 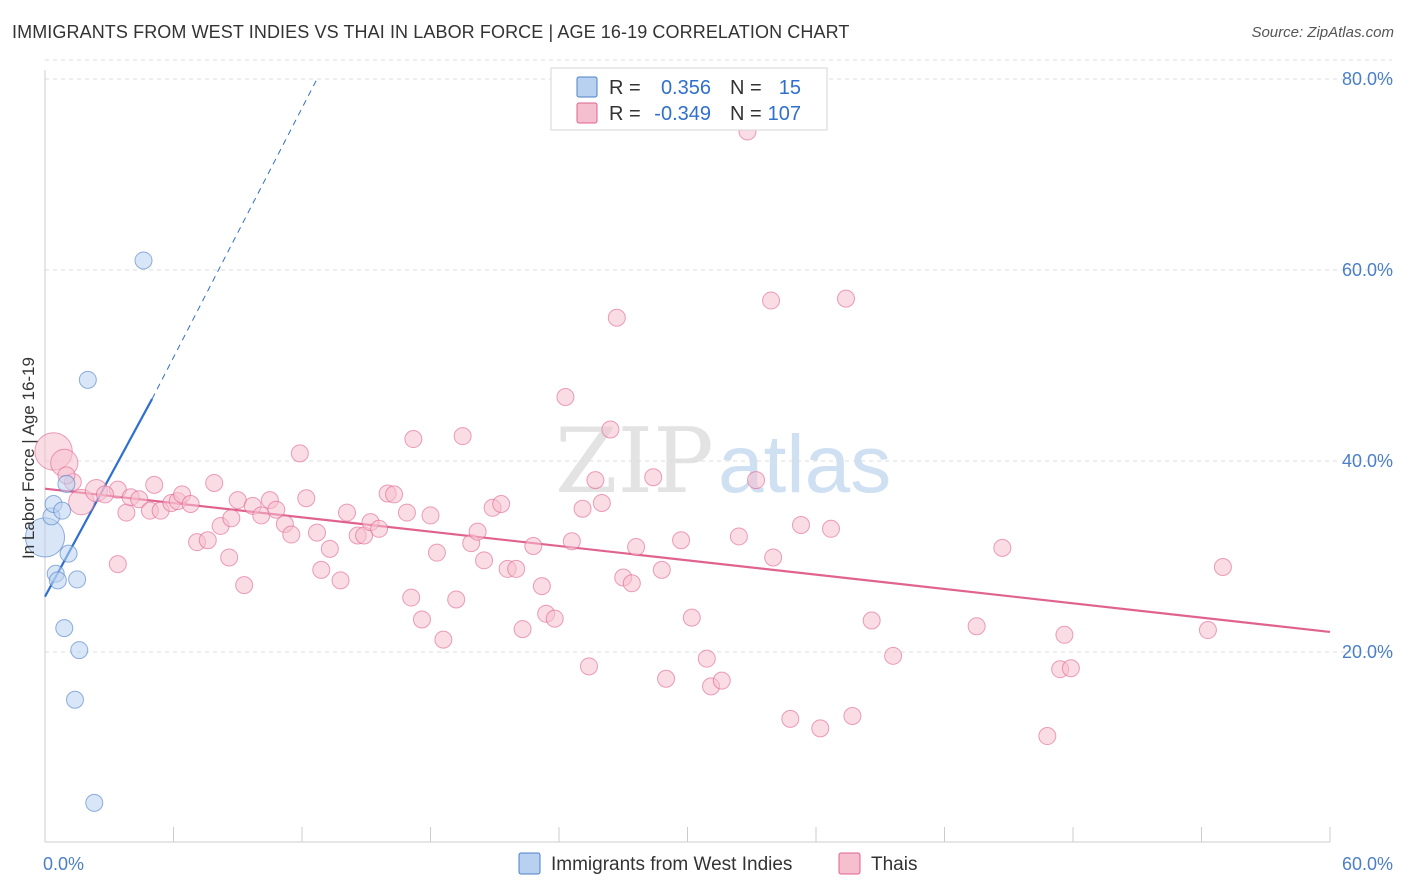 I want to click on watermark-zip: ZIP, so click(x=634, y=461).